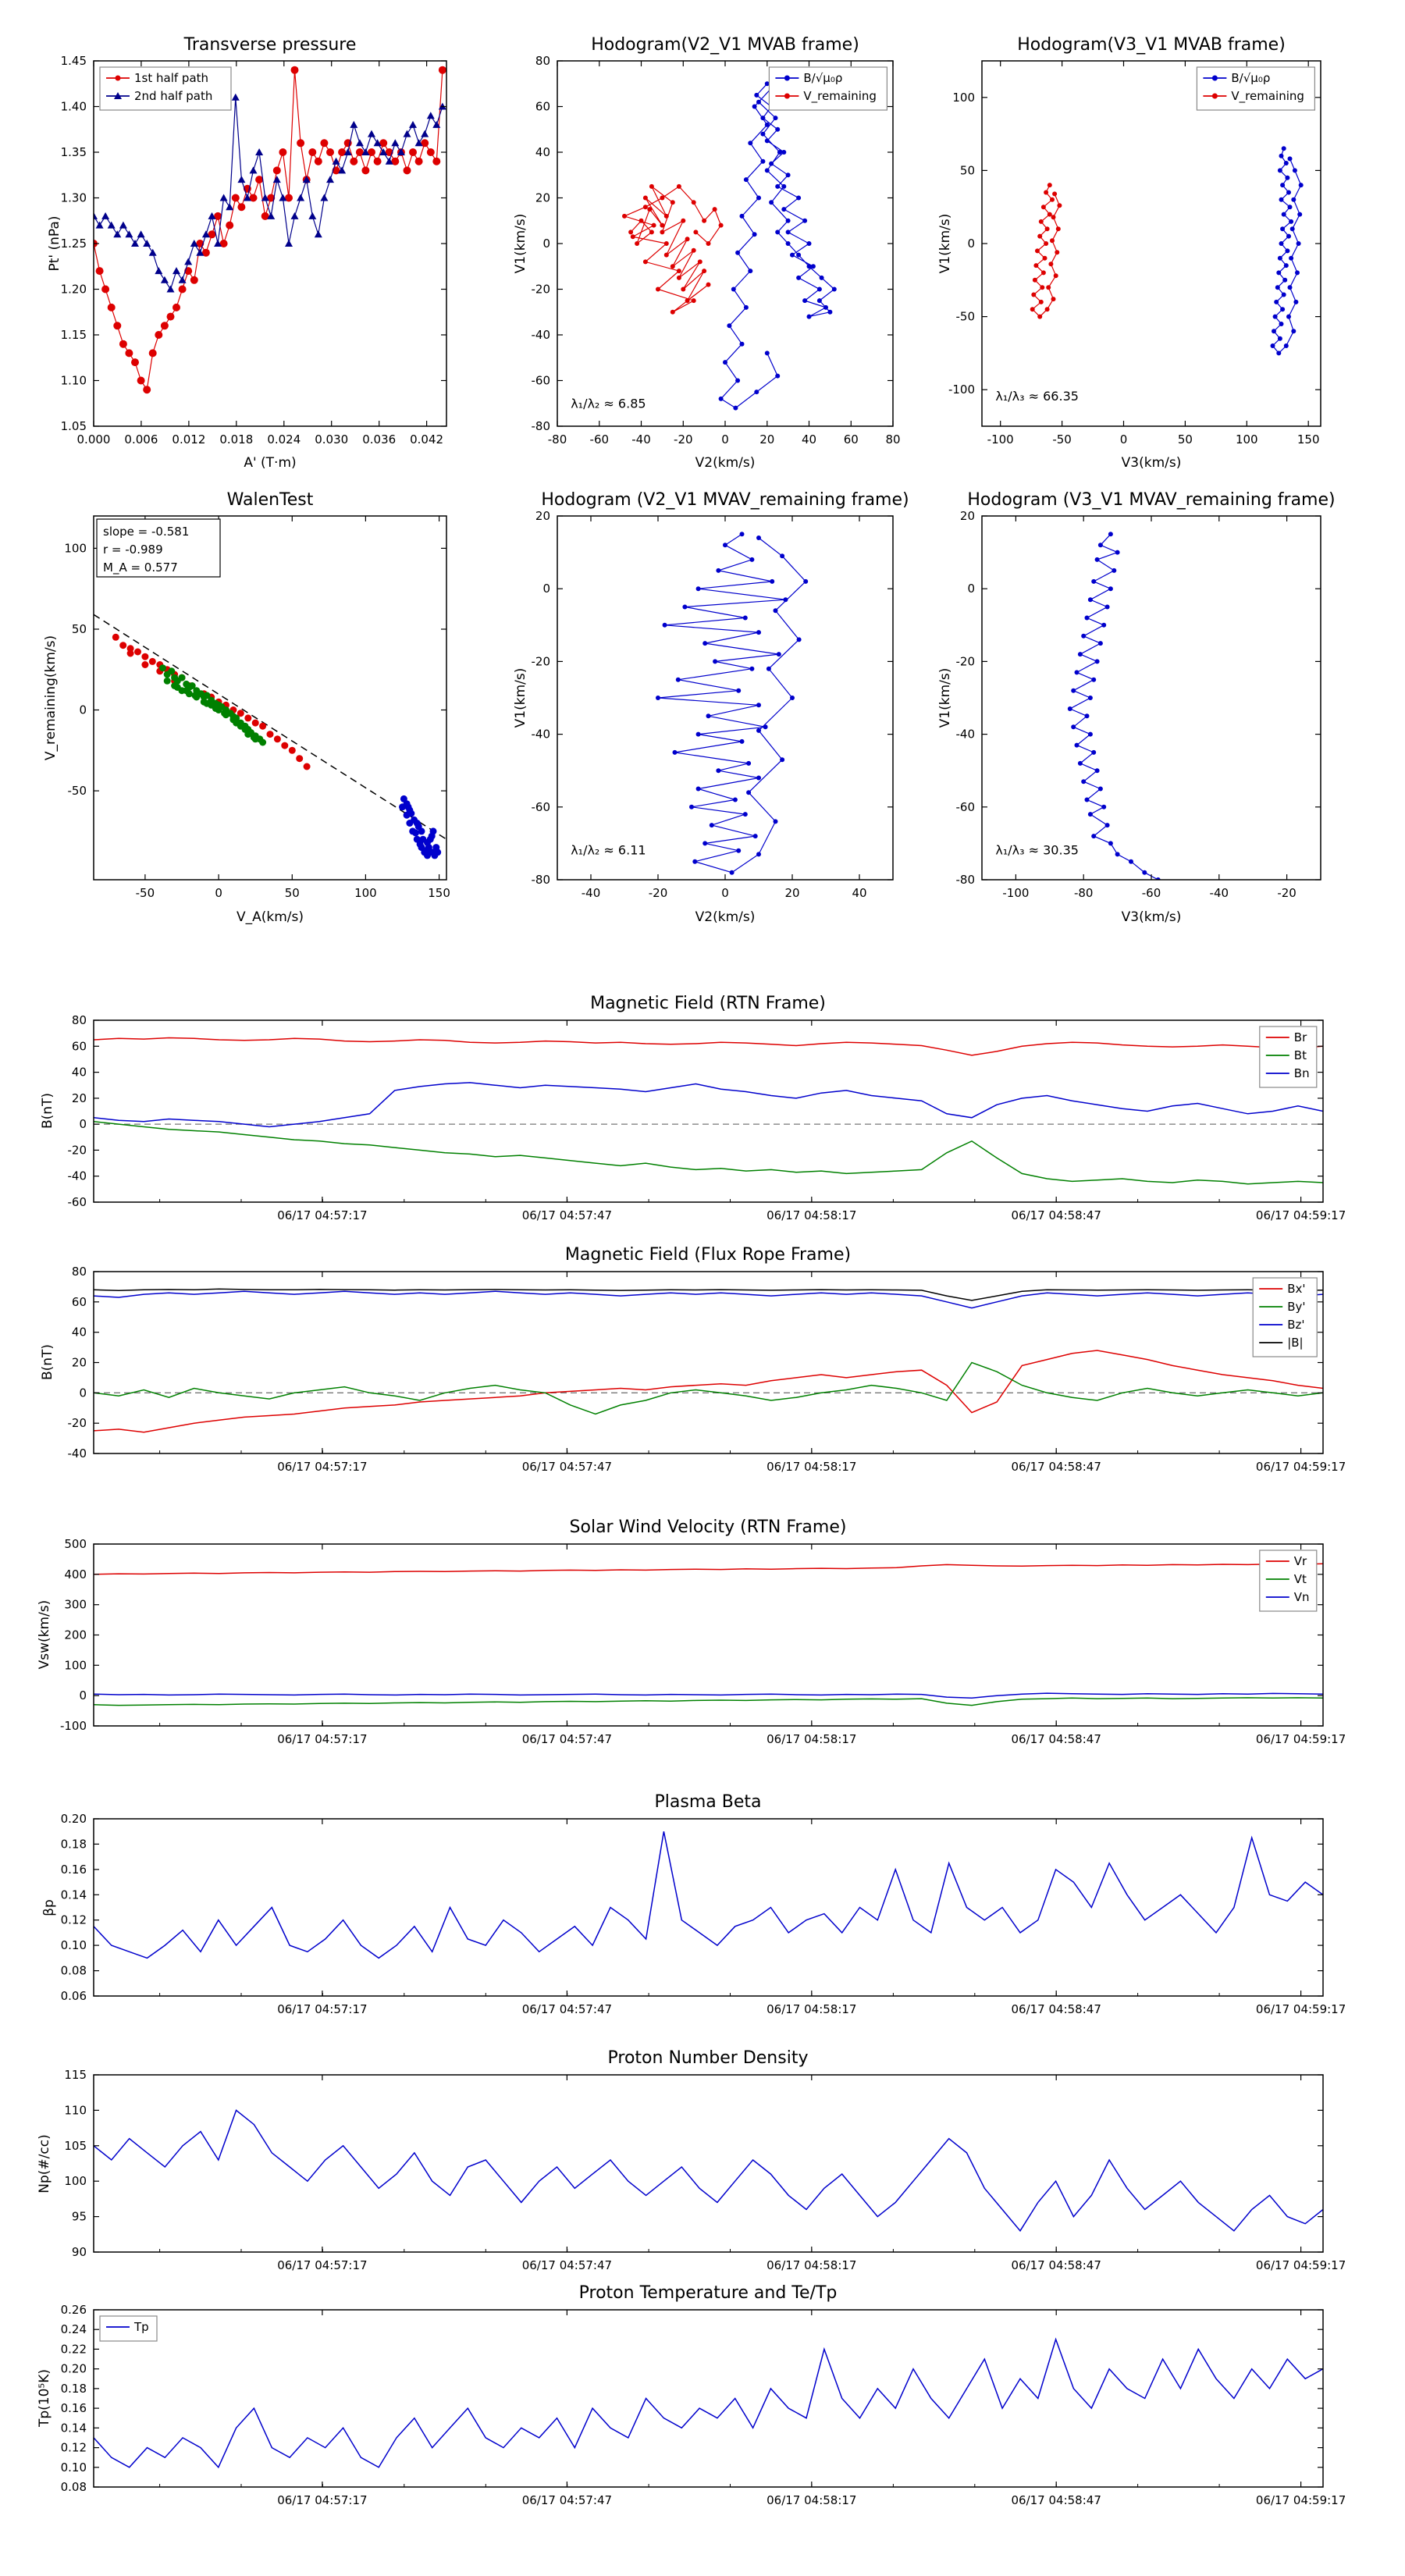 This screenshot has height=2576, width=1405. What do you see at coordinates (1300, 1055) in the screenshot?
I see `svg-text: Bt` at bounding box center [1300, 1055].